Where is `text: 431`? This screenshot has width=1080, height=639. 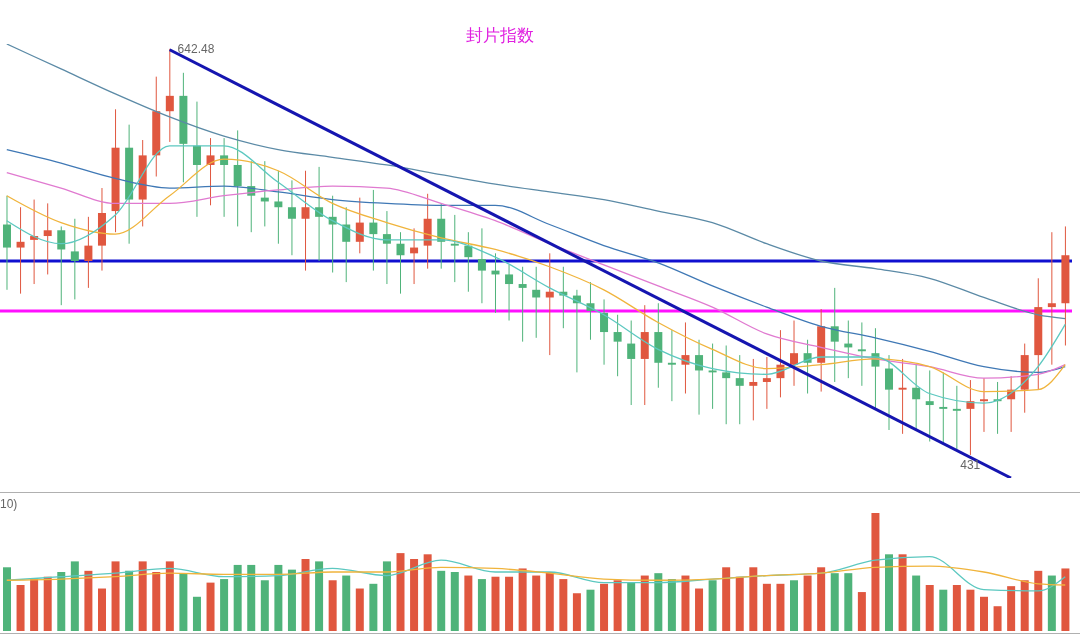
text: 431 is located at coordinates (970, 465).